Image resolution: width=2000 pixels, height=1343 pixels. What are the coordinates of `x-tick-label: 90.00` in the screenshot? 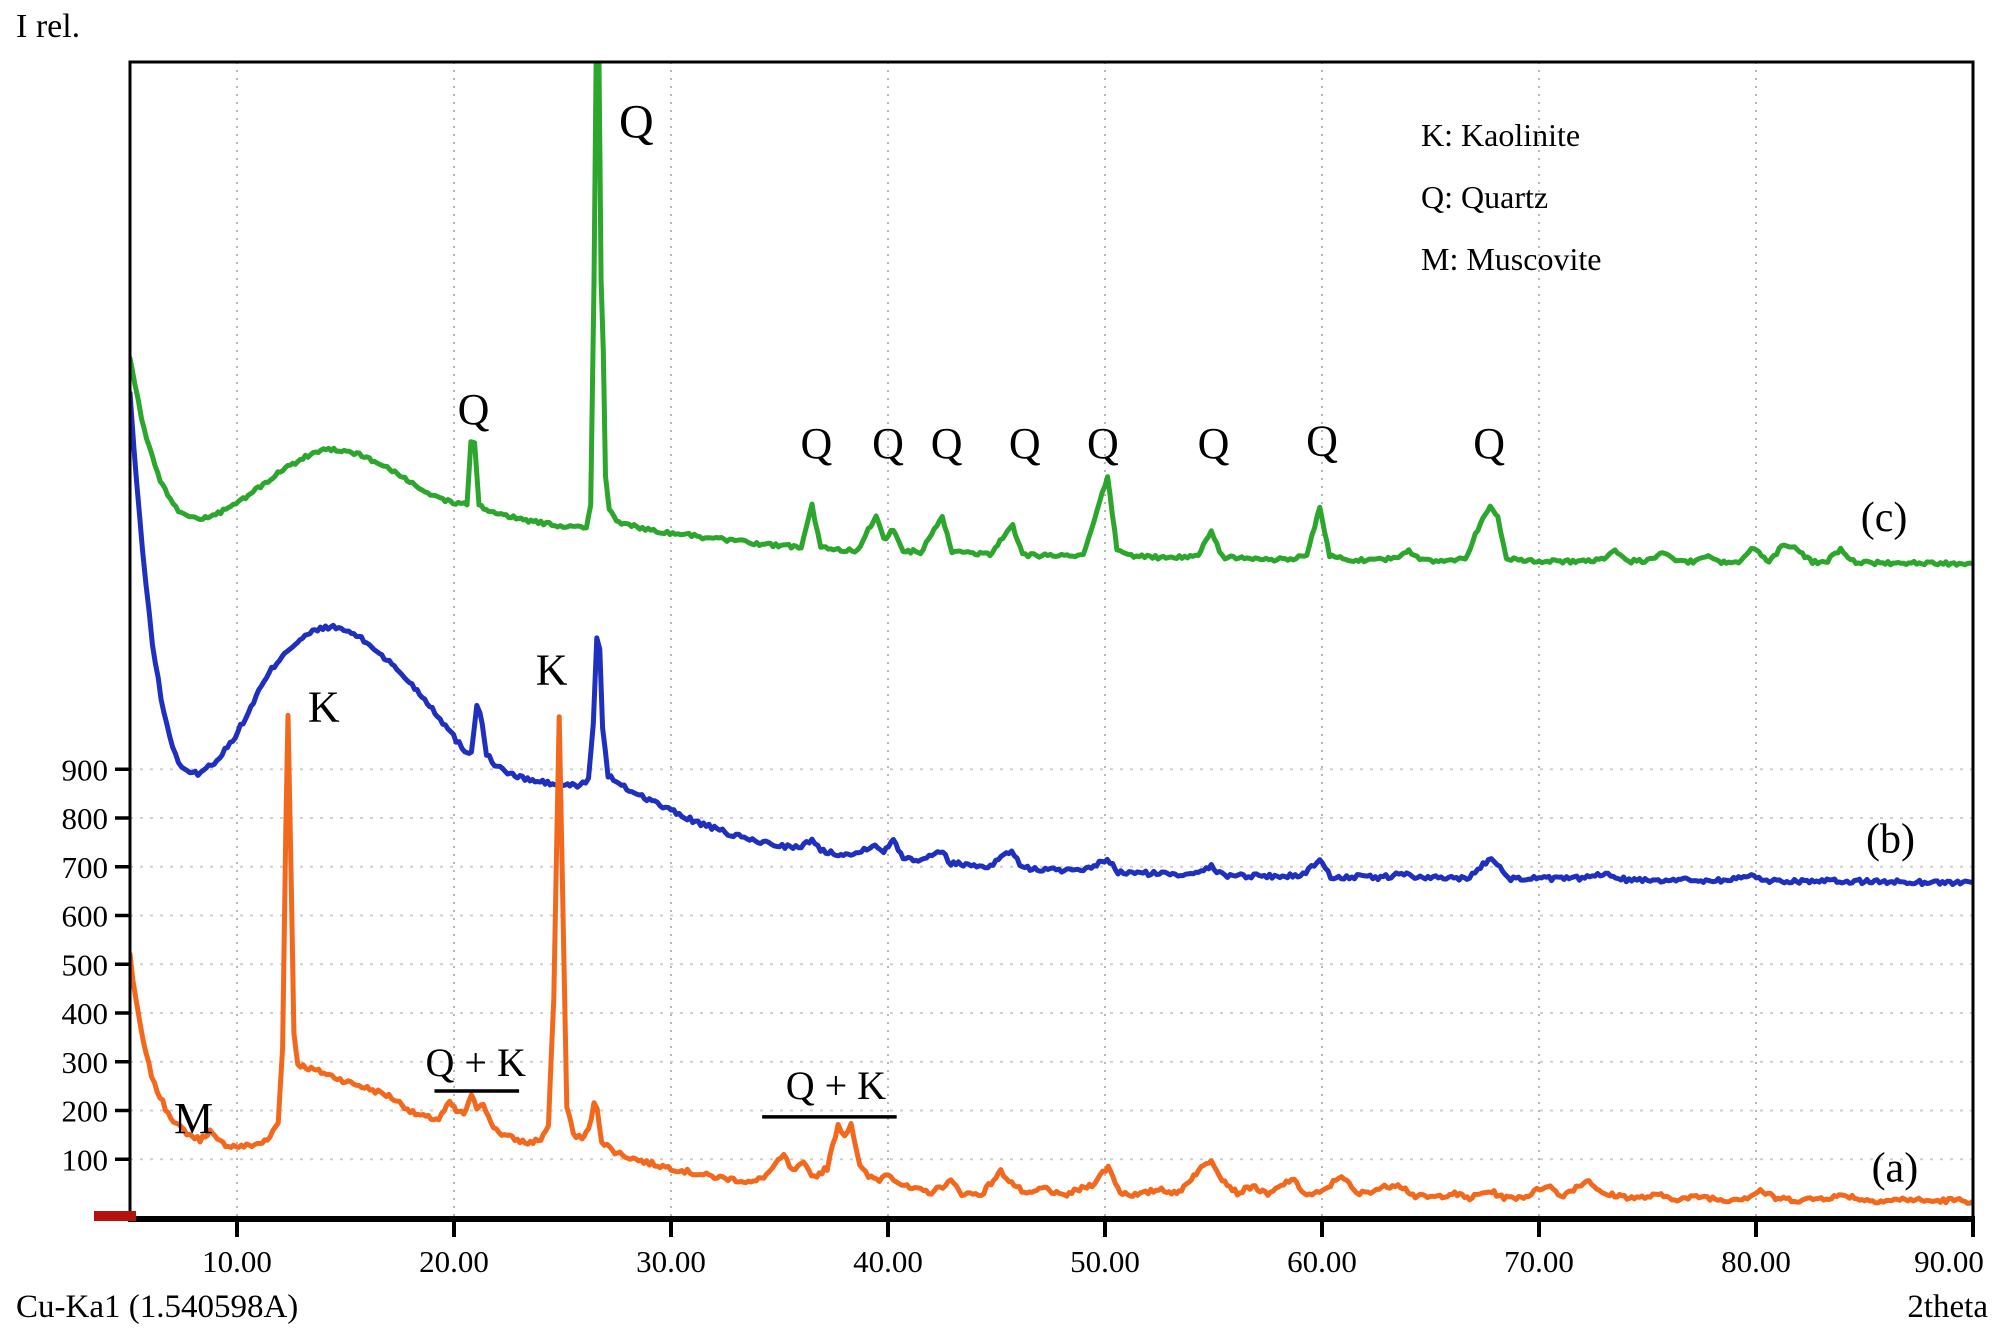 It's located at (1949, 1261).